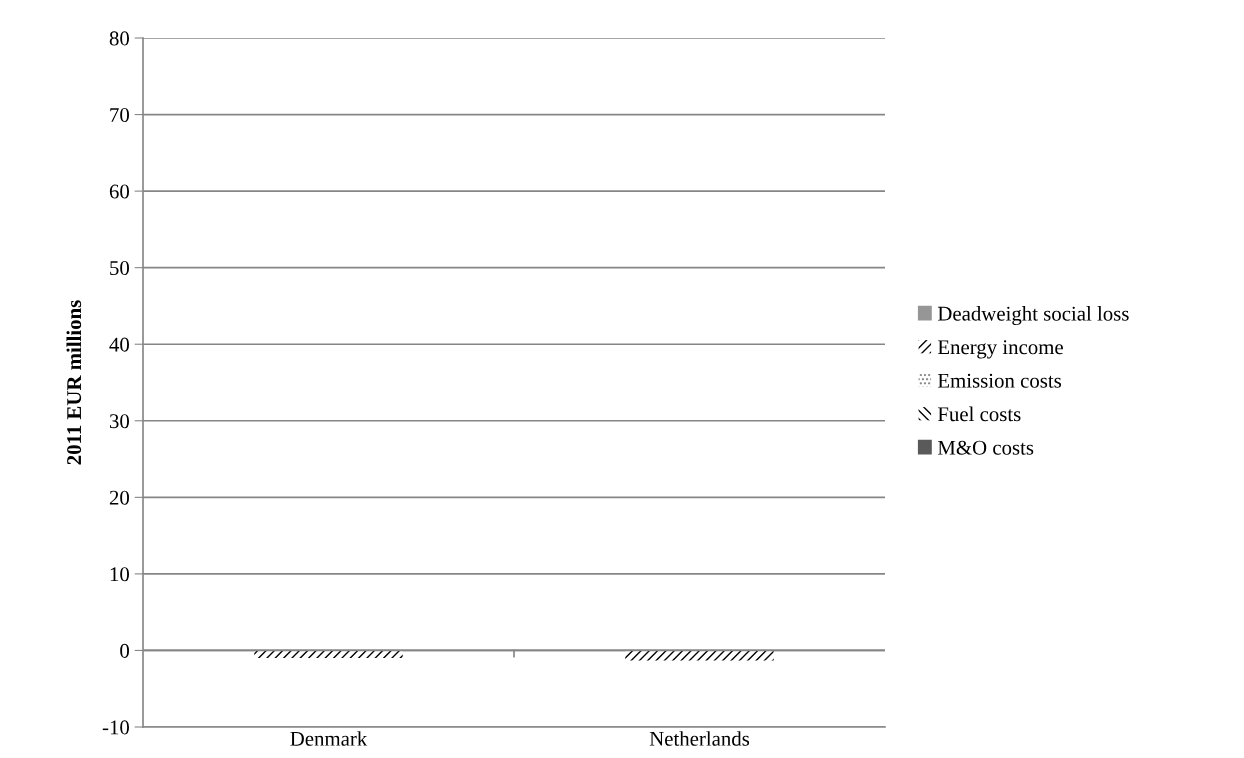  I want to click on y-tick-label: 30, so click(119, 421).